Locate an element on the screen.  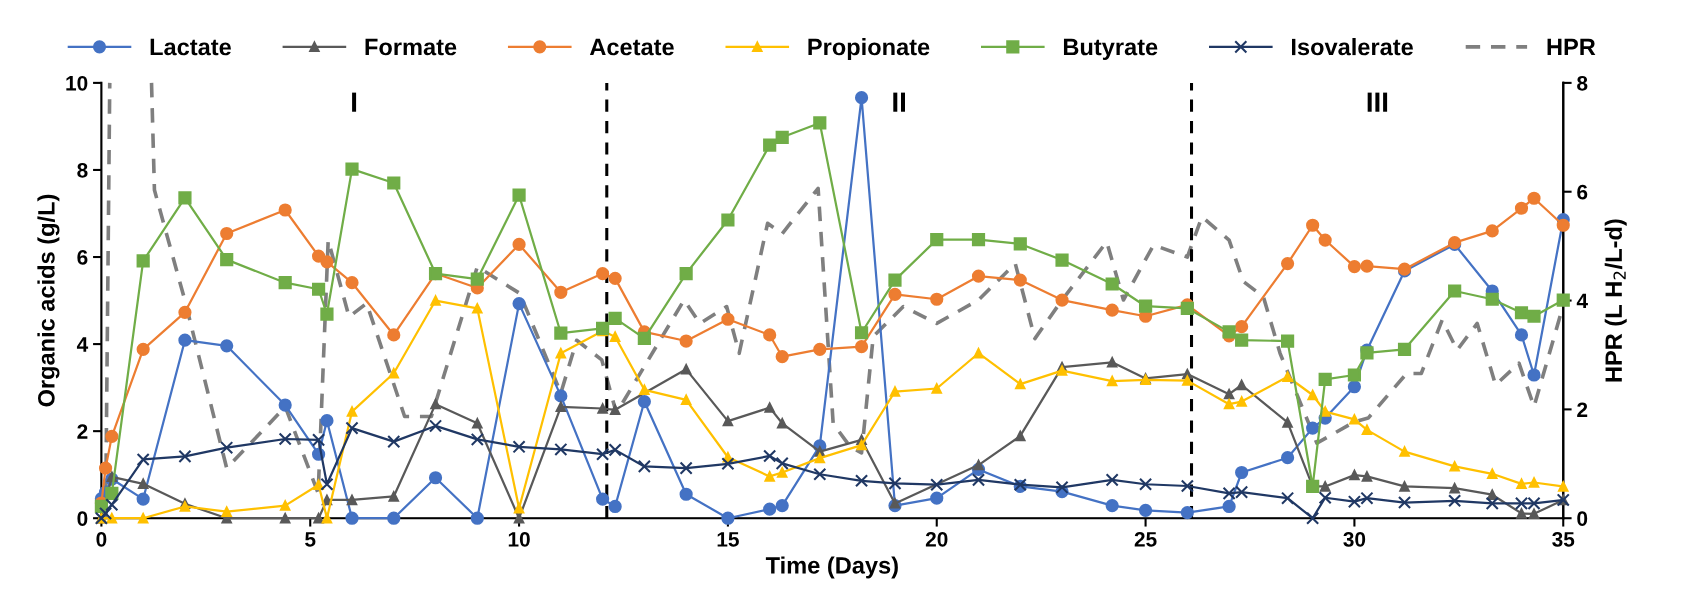
y-tick-label: 6 is located at coordinates (82, 257).